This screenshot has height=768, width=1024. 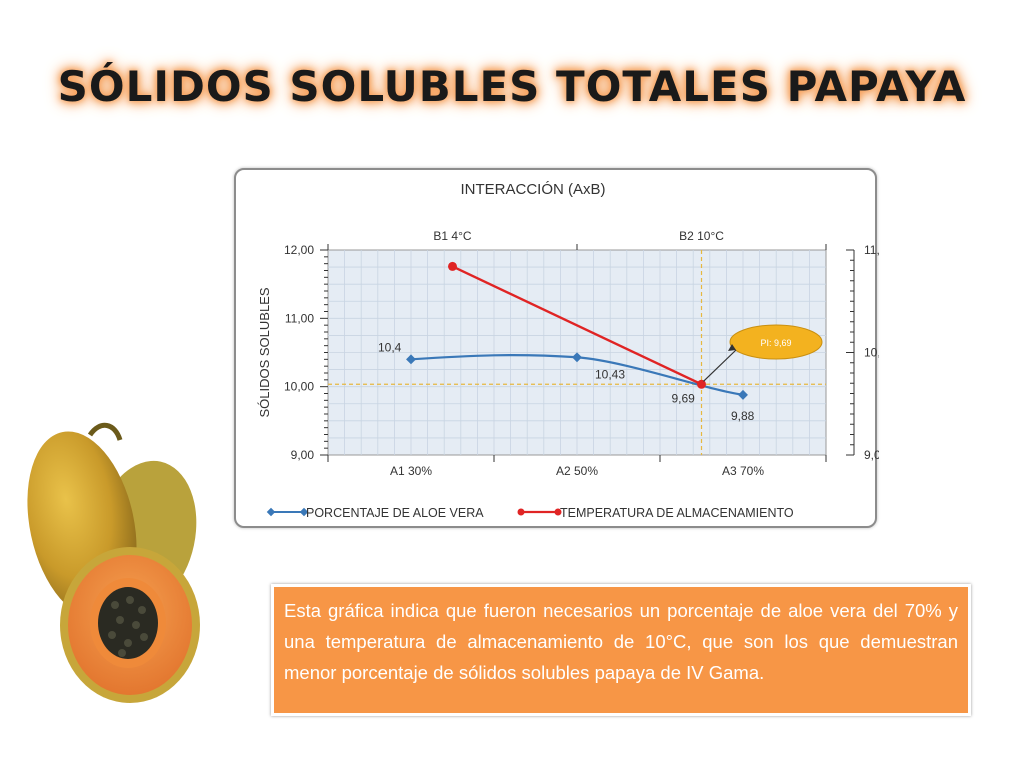 What do you see at coordinates (871, 250) in the screenshot?
I see `y-right-tick-label: 11,00` at bounding box center [871, 250].